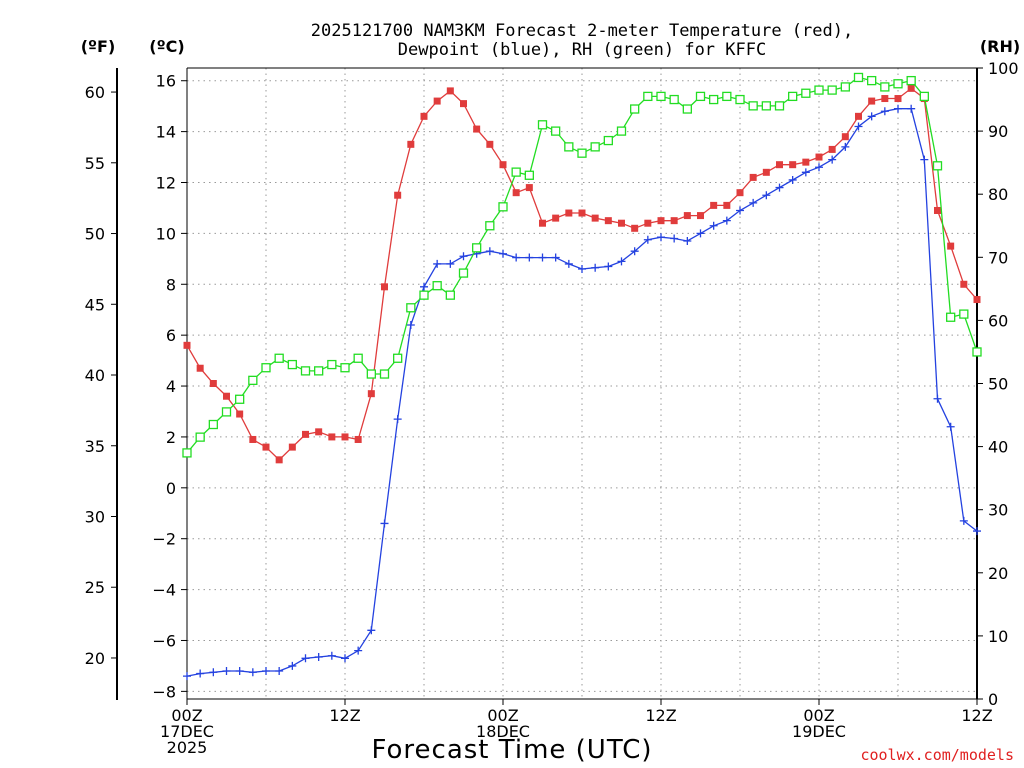 The width and height of the screenshot is (1024, 768). What do you see at coordinates (166, 132) in the screenshot?
I see `celsius-tick-label: 14` at bounding box center [166, 132].